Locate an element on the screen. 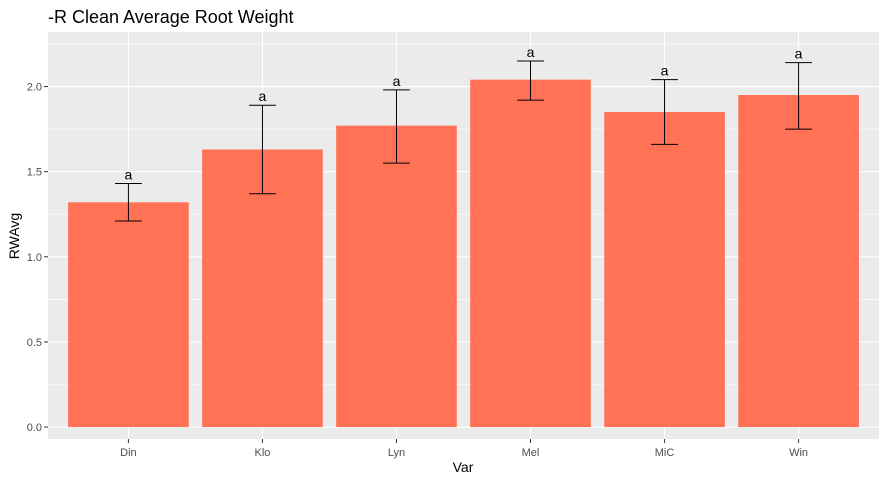  x-tick-label: Din is located at coordinates (128, 453).